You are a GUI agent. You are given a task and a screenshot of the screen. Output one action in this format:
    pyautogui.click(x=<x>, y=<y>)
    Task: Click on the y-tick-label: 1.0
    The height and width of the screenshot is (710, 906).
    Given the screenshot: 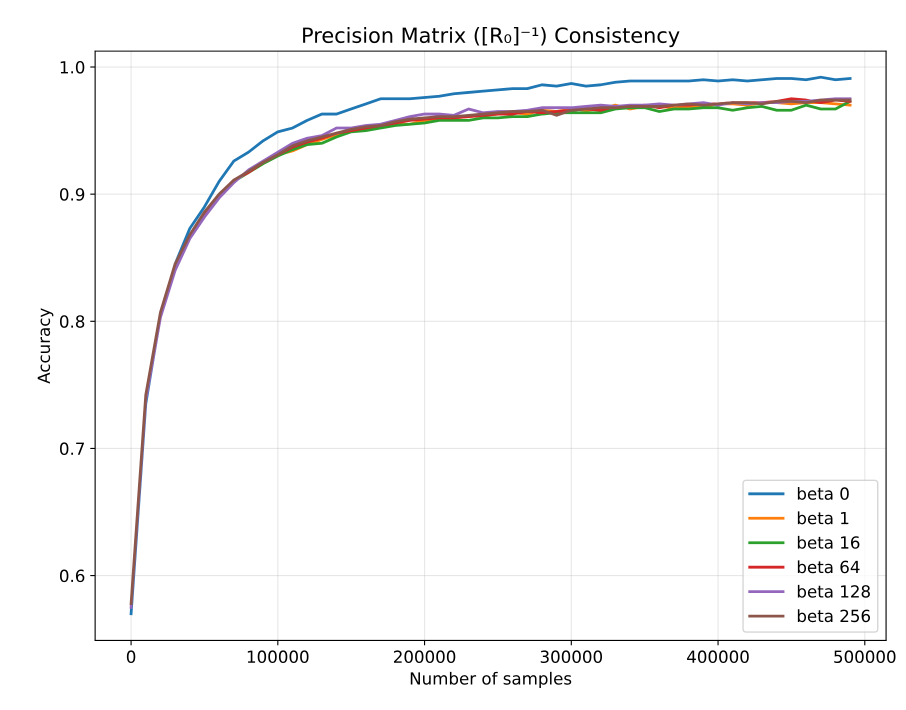 What is the action you would take?
    pyautogui.click(x=72, y=67)
    